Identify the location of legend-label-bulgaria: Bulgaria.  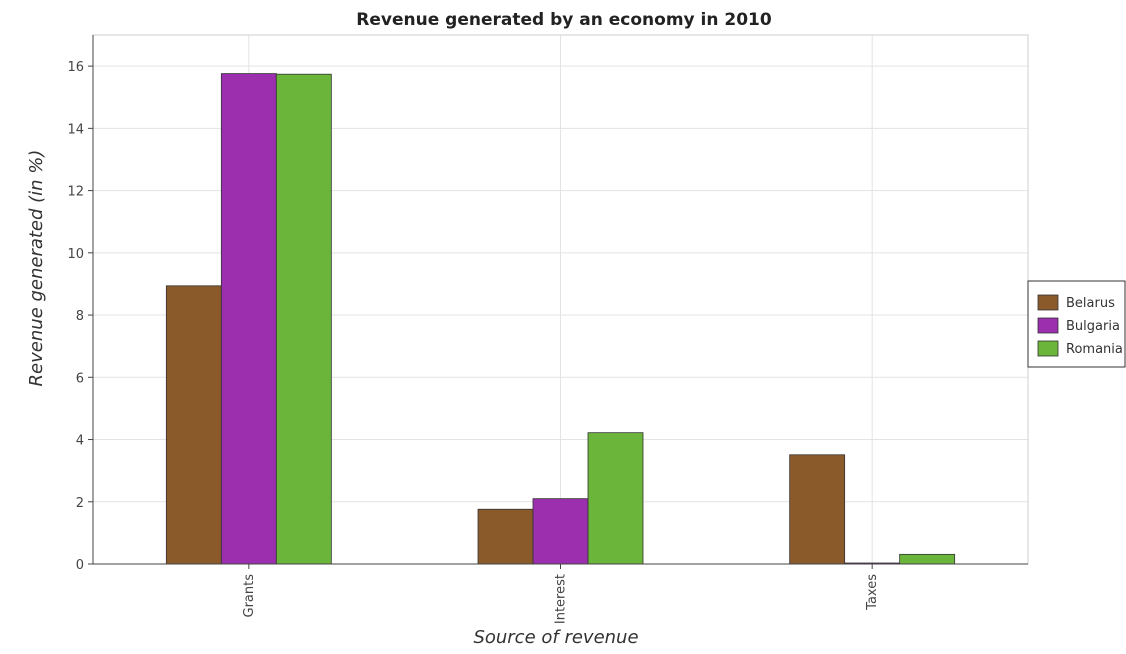
(1093, 326).